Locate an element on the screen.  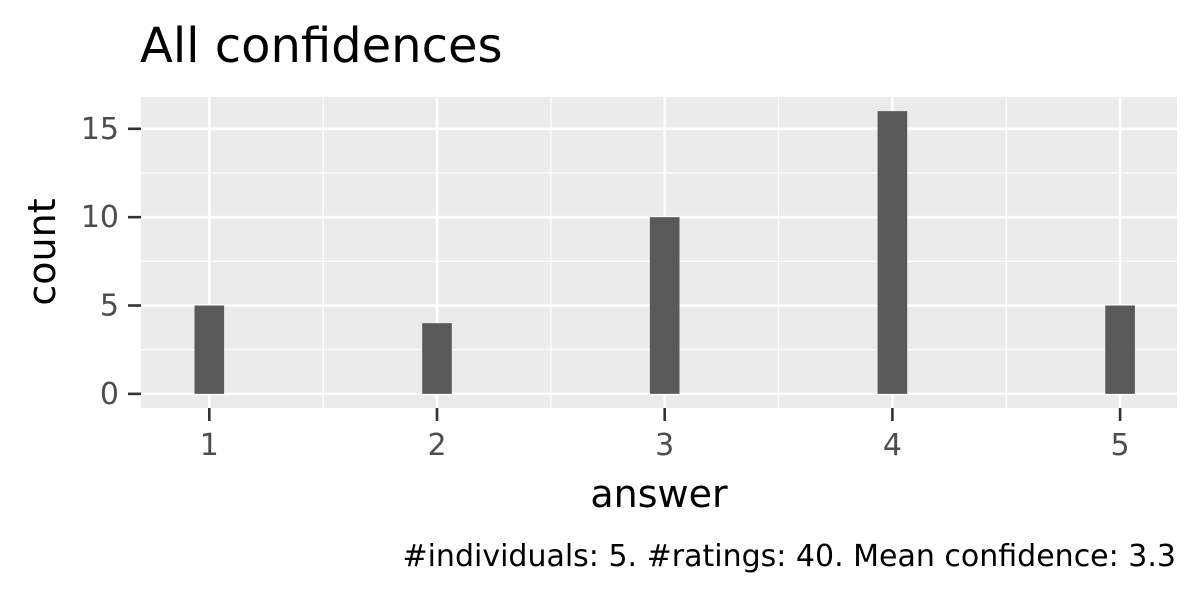
x-tick-label: 4 is located at coordinates (892, 445).